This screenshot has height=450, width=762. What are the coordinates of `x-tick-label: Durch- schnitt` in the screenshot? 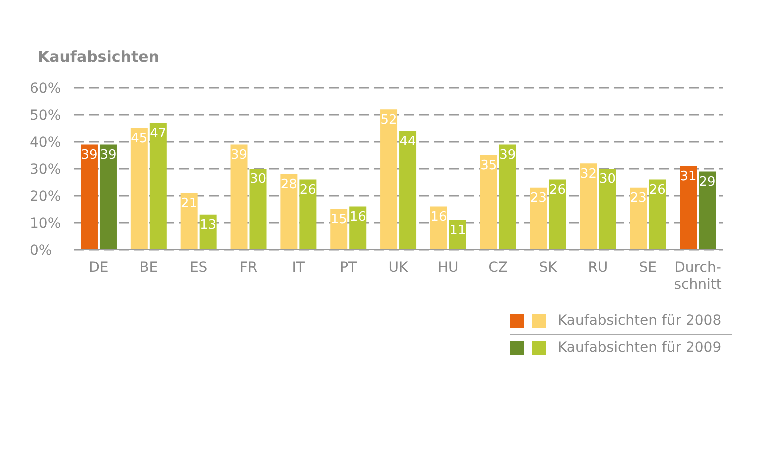 It's located at (698, 276).